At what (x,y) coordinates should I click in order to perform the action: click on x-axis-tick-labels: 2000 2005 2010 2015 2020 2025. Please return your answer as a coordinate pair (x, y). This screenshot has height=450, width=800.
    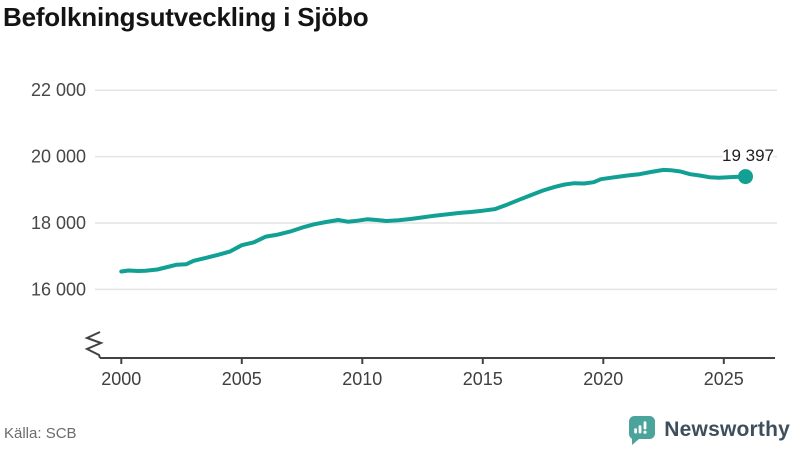
    Looking at the image, I should click on (422, 379).